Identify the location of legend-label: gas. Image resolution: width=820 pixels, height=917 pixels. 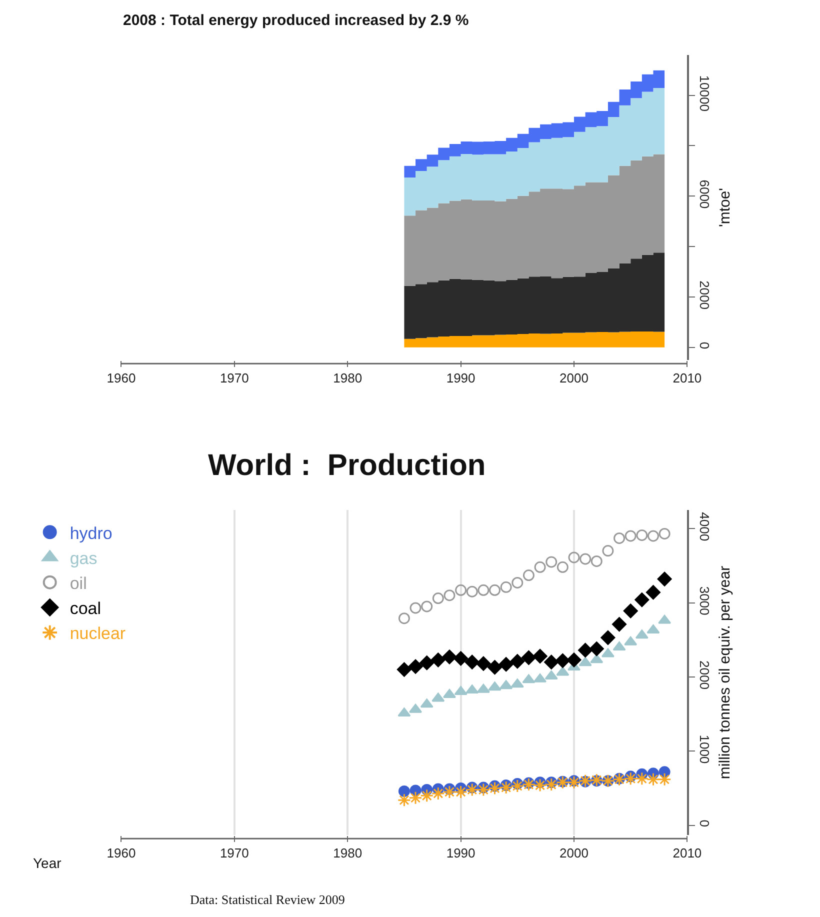
(84, 558).